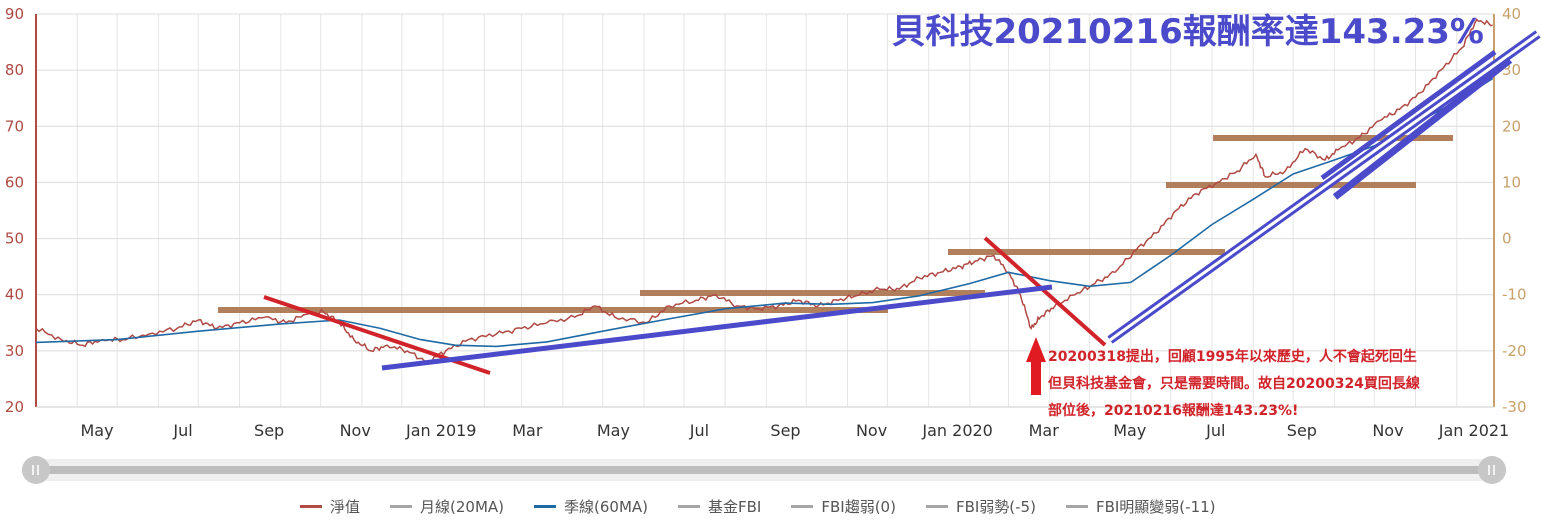 The image size is (1542, 526). I want to click on y-left-tick-label: 70, so click(14, 126).